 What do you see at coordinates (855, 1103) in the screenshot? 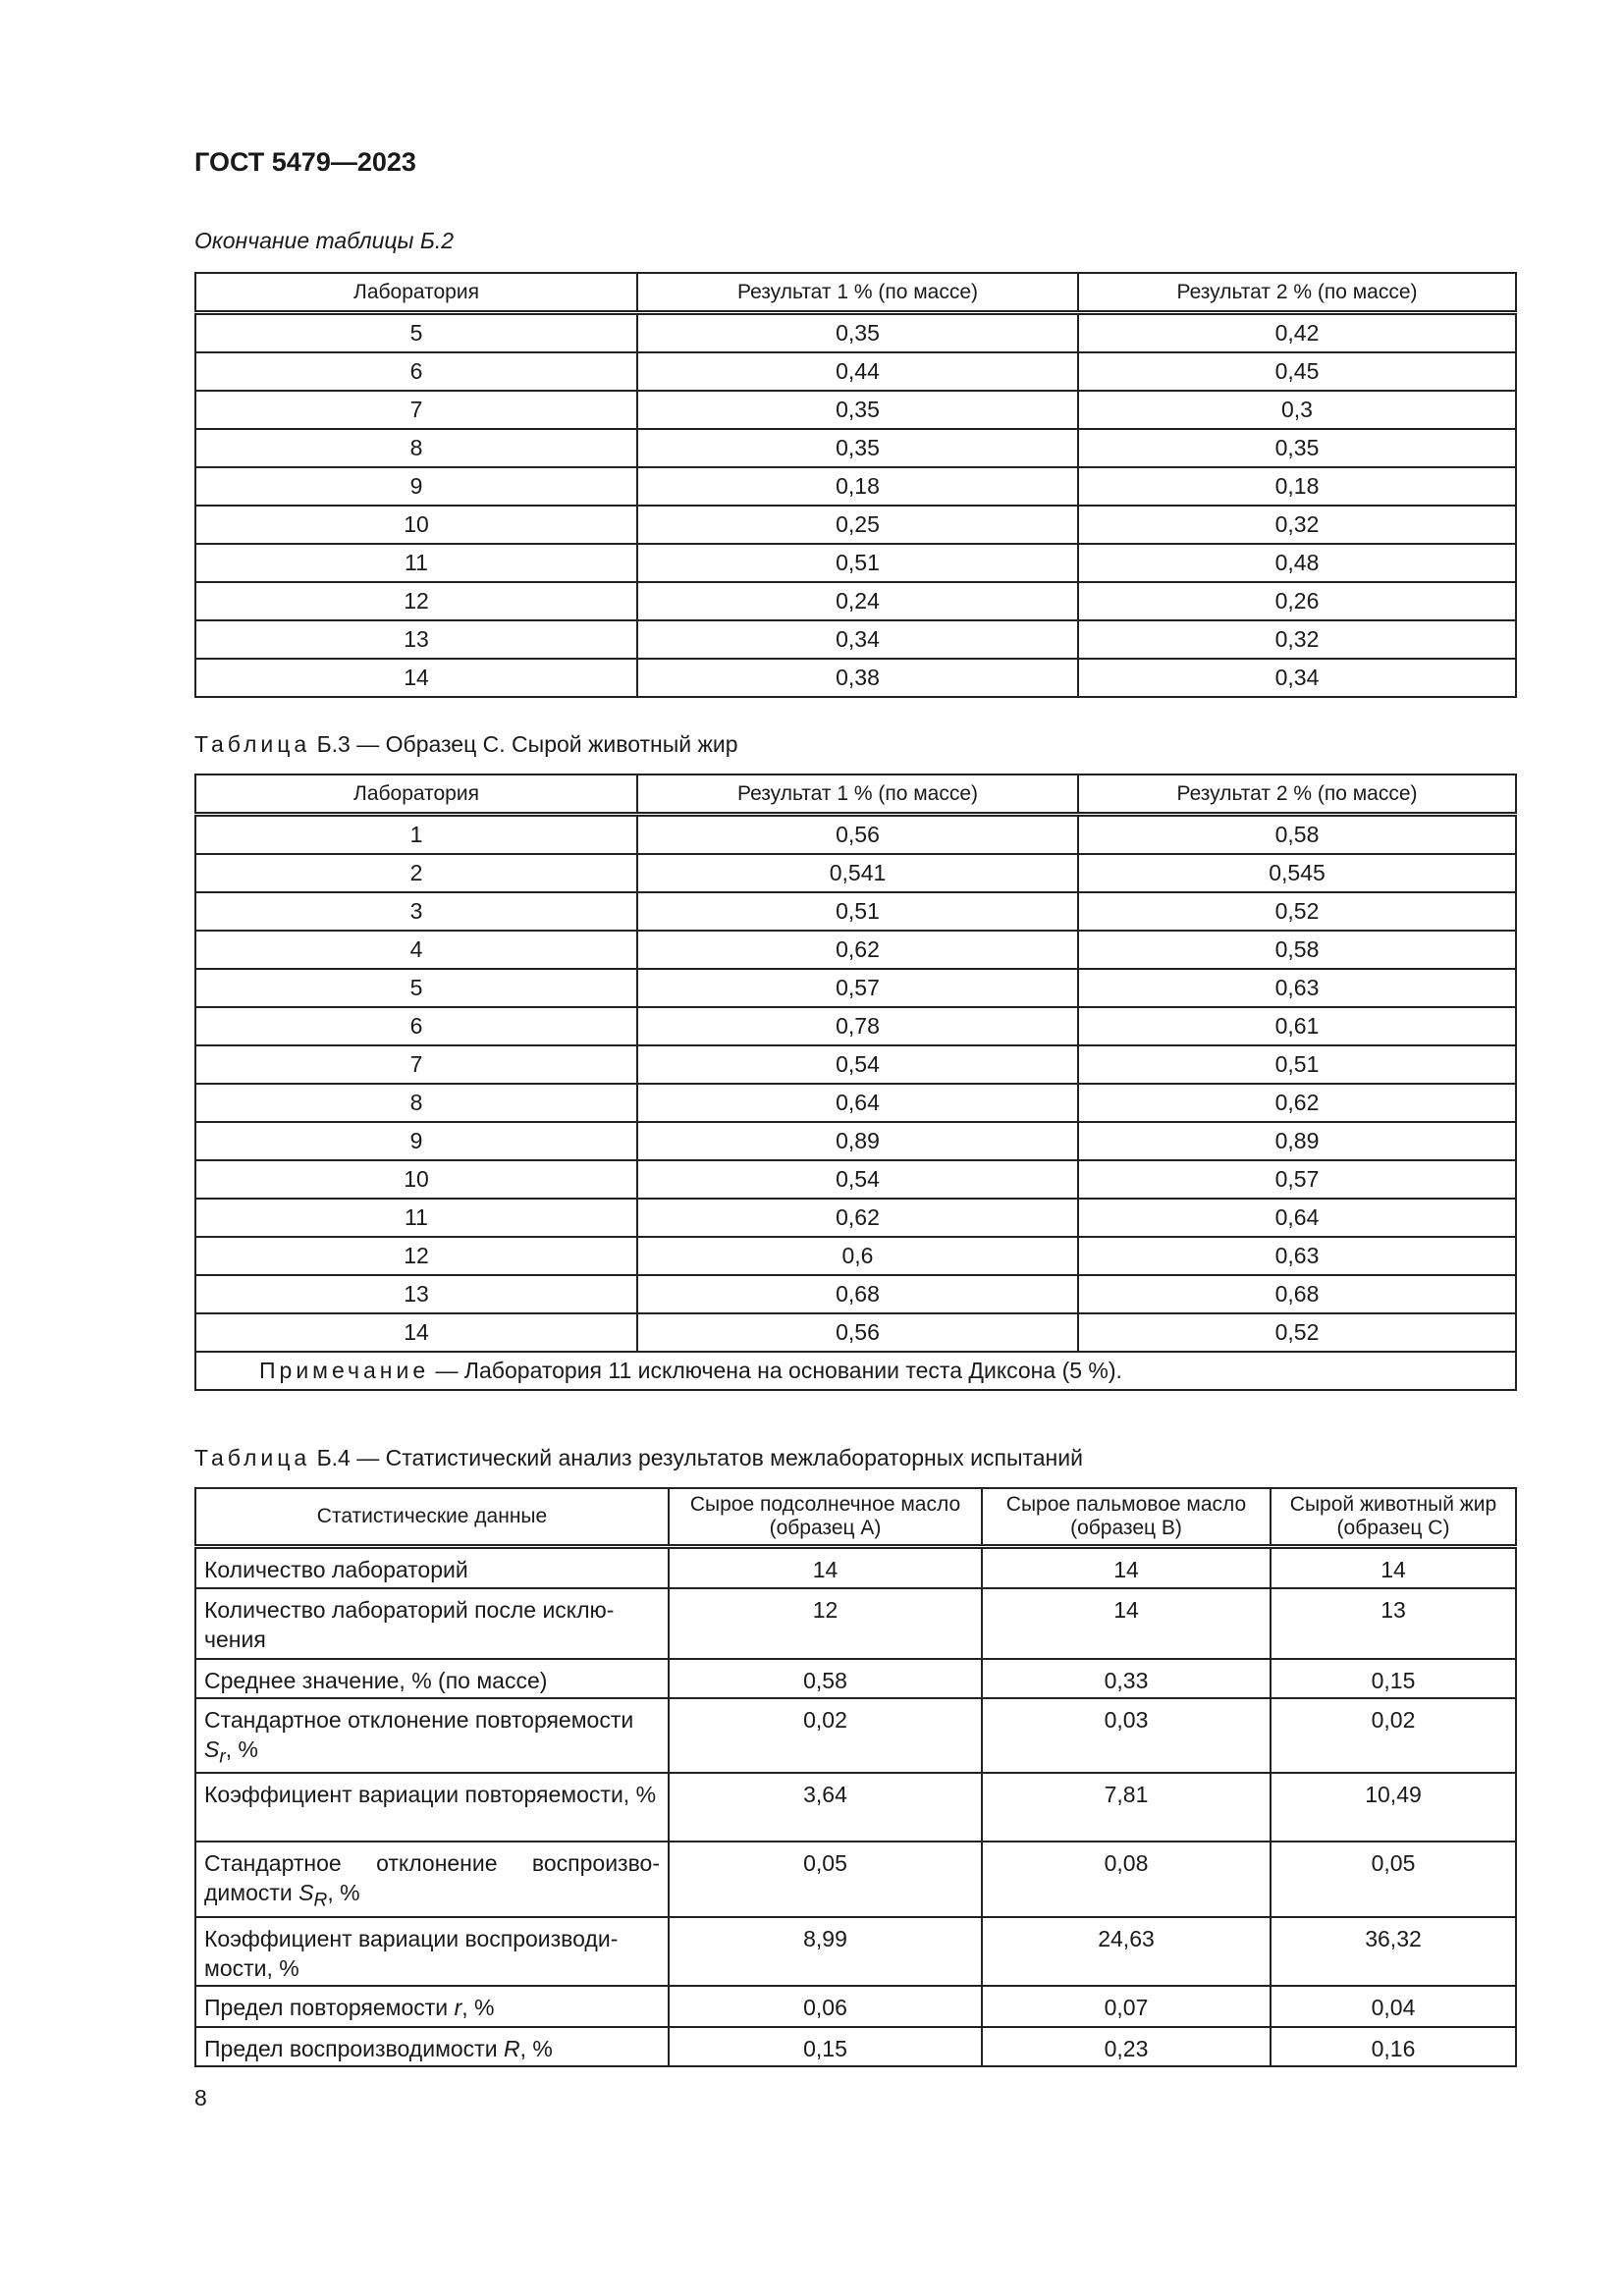
I see `table-row: 8 0,64 0,62` at bounding box center [855, 1103].